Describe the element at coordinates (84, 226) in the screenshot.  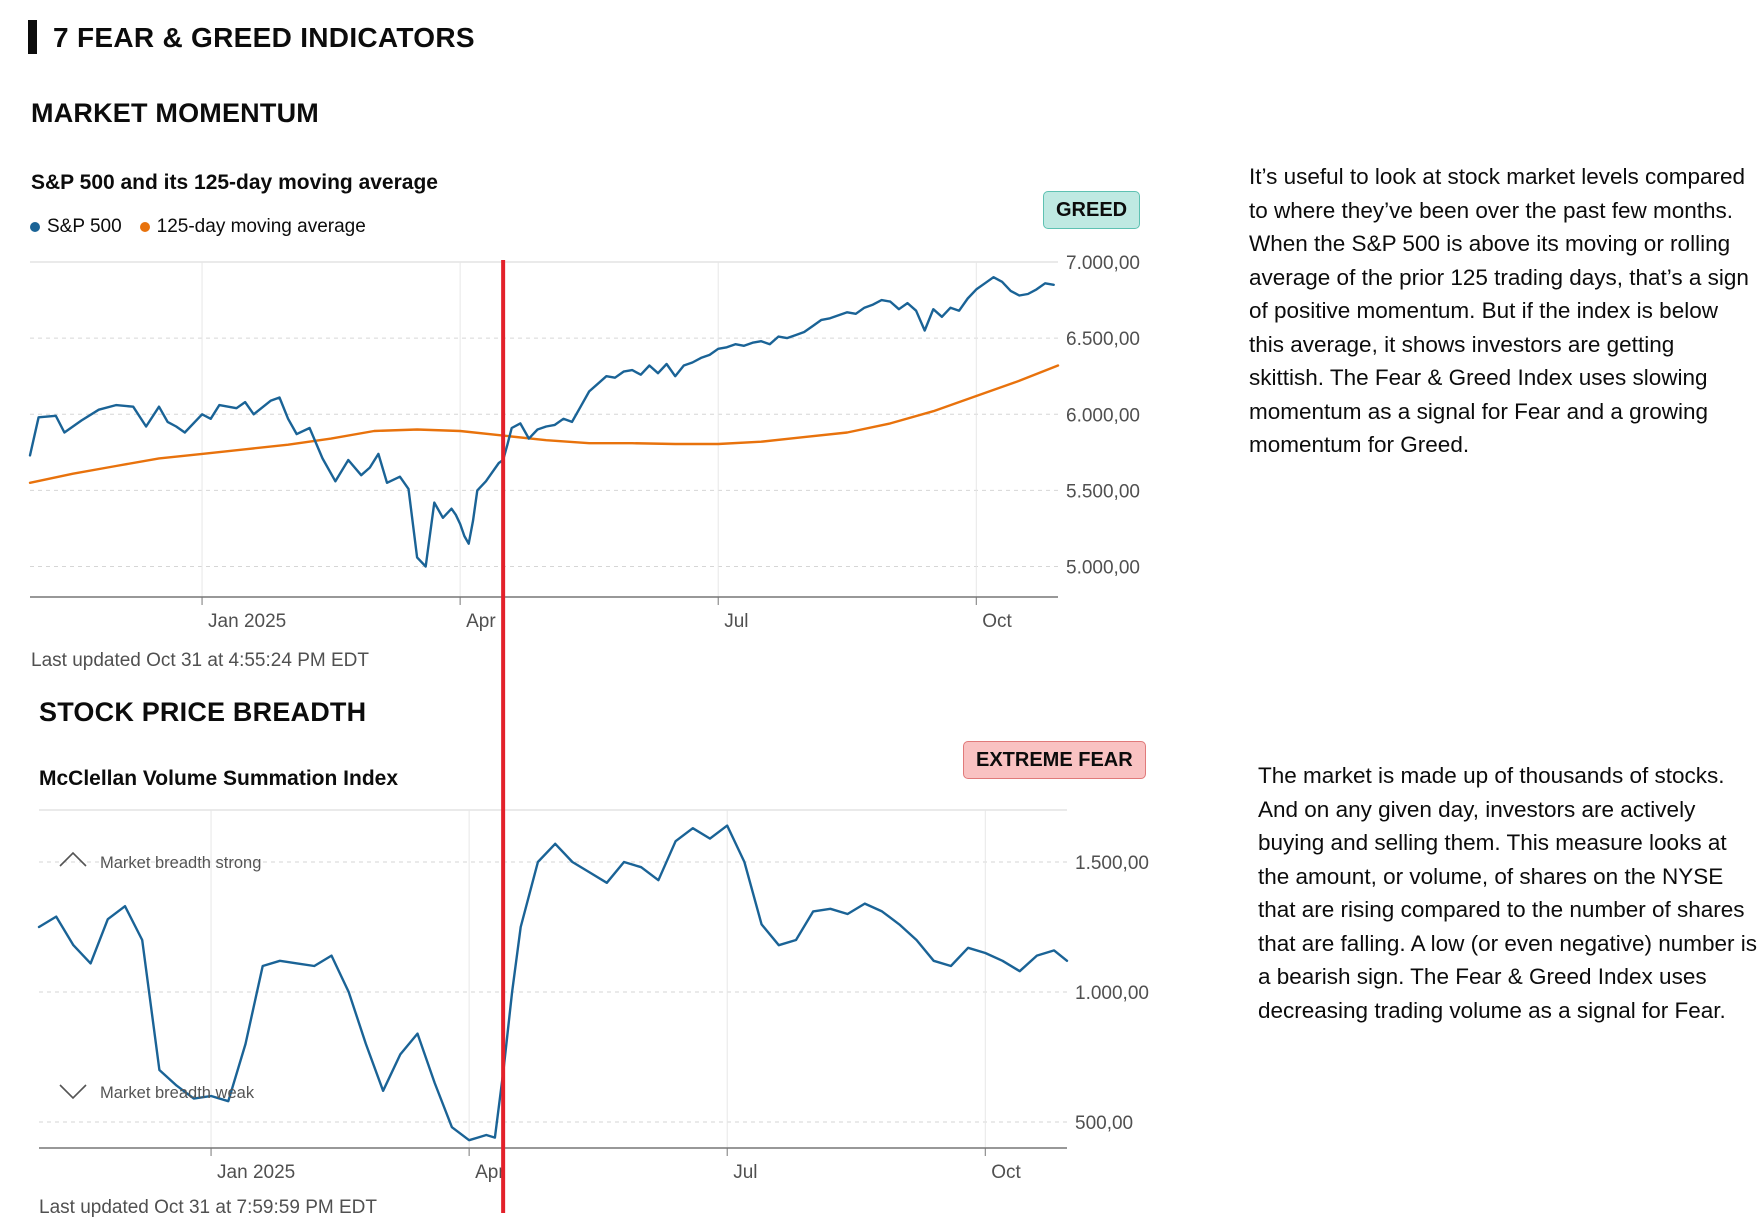
I see `legend-sp500-label: S&P 500` at that location.